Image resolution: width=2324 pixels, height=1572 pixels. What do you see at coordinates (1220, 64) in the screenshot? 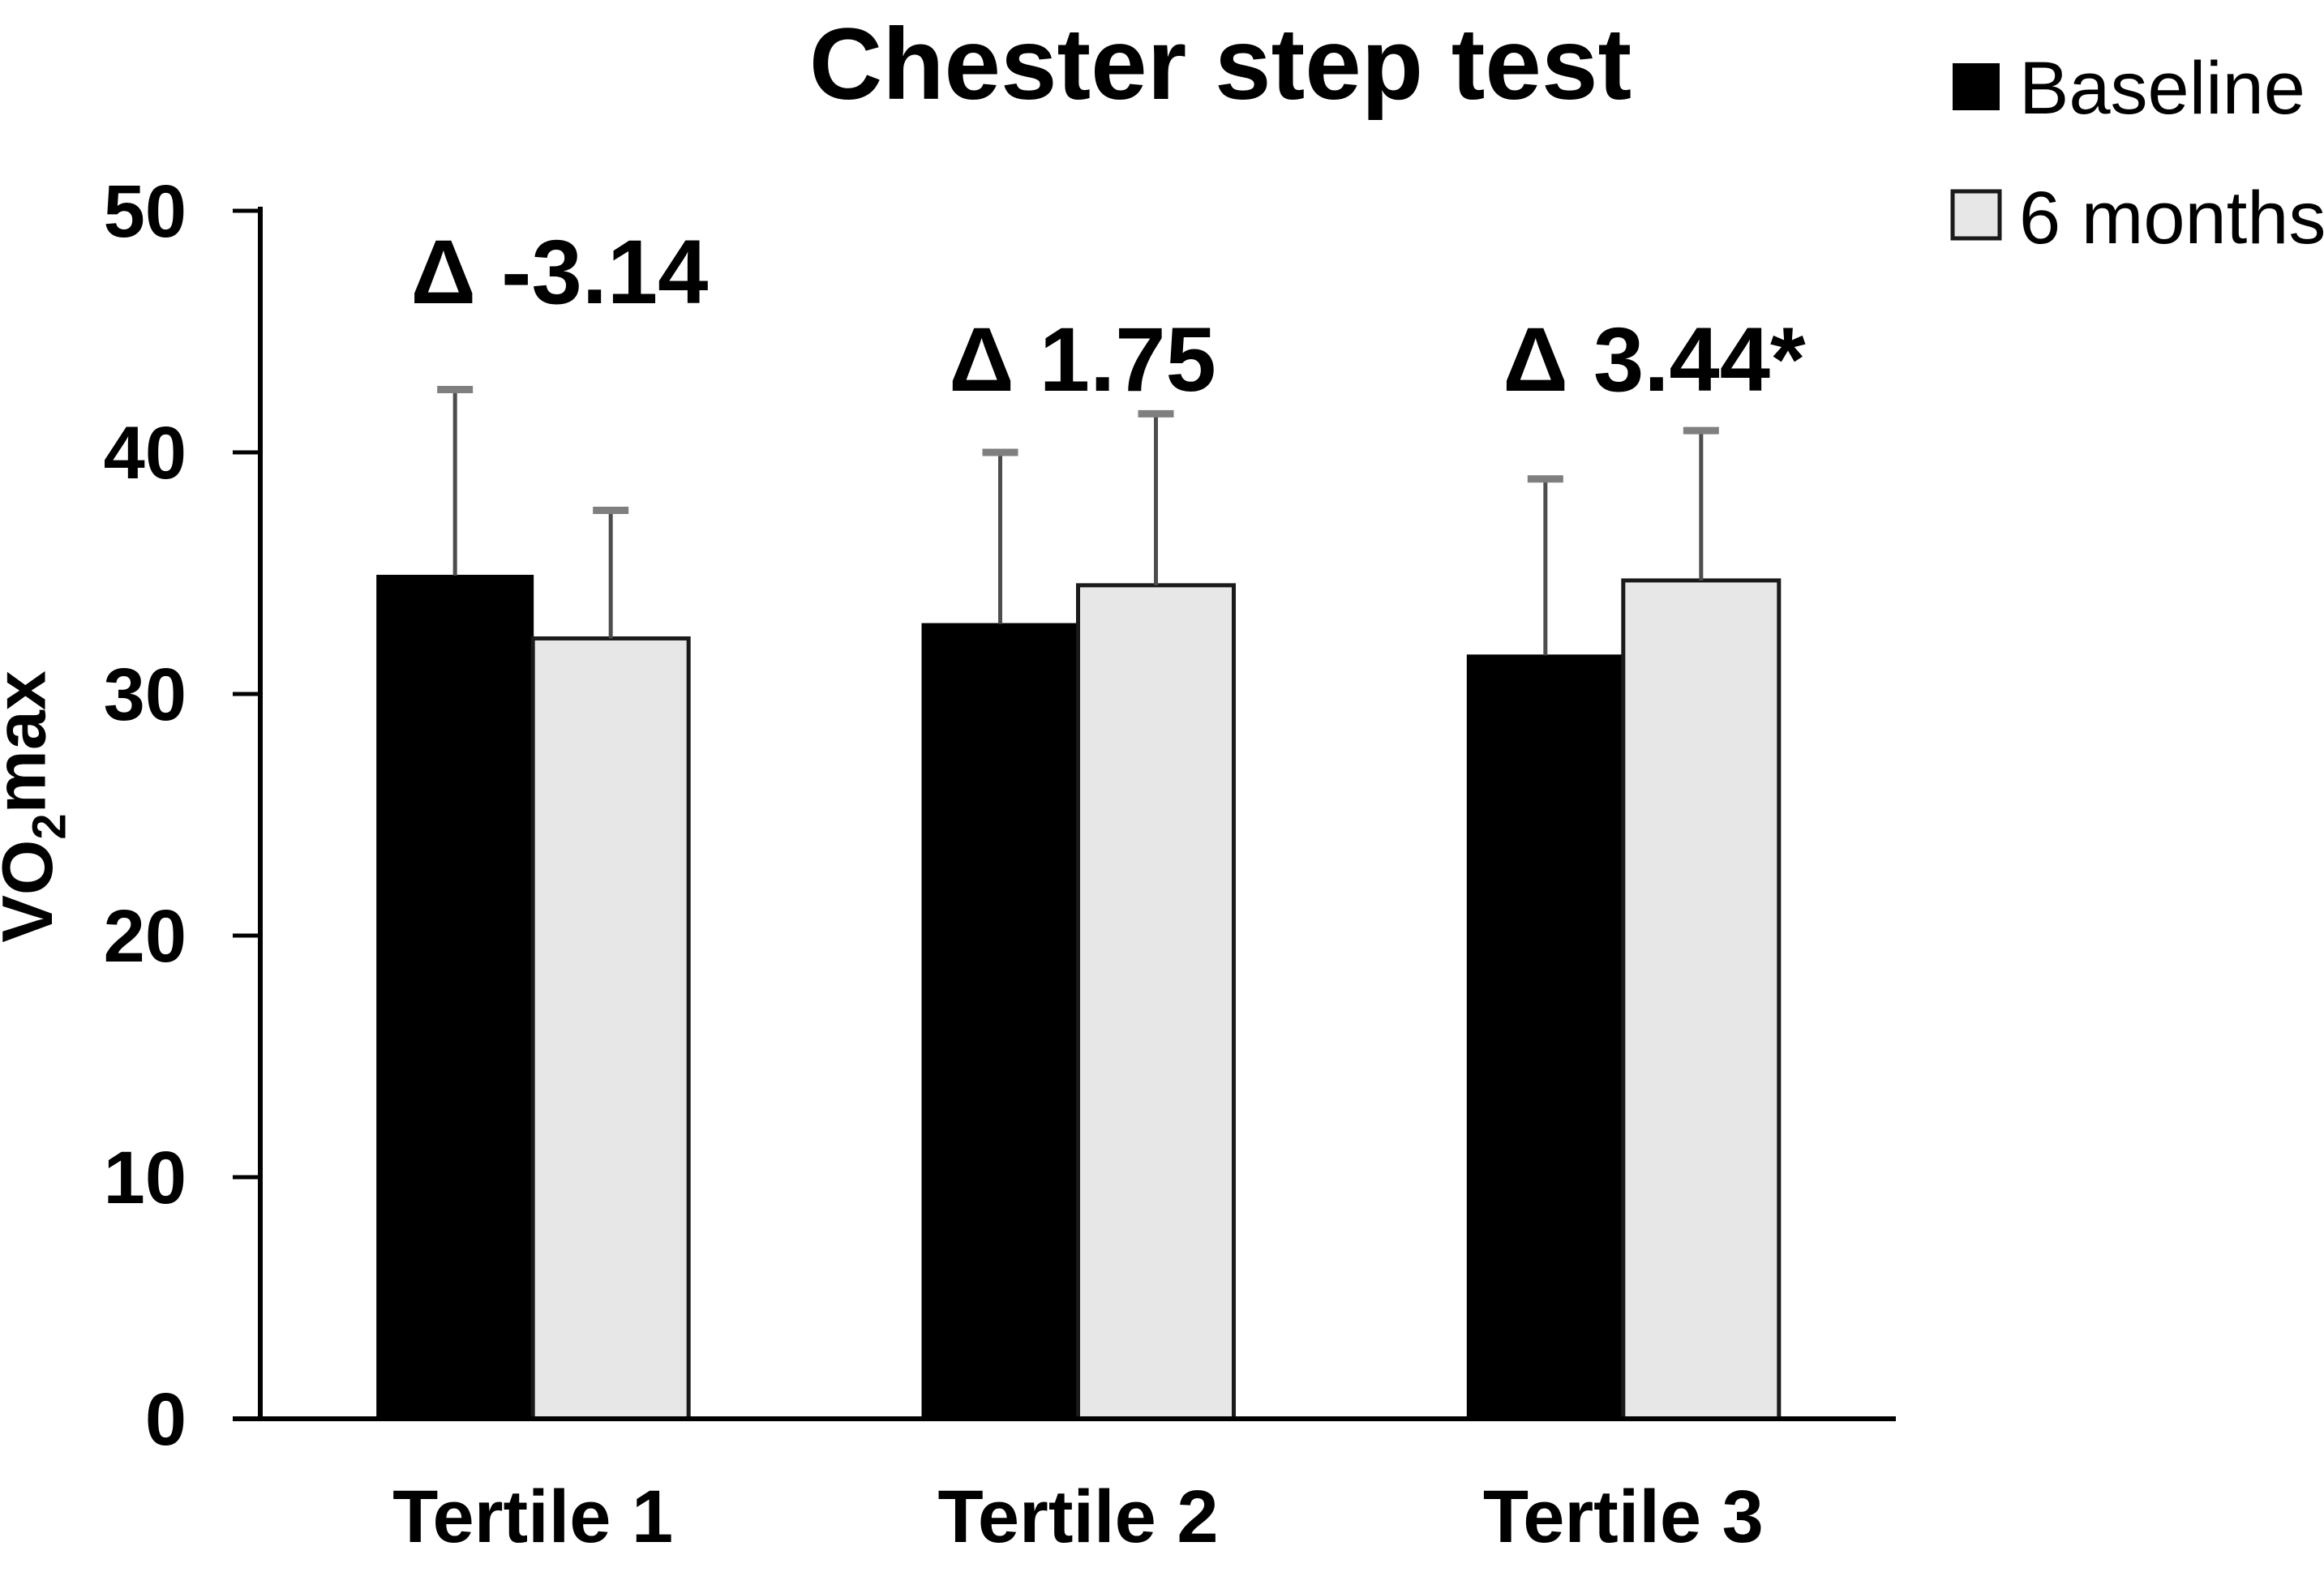
I see `chart-title: Chester step test` at bounding box center [1220, 64].